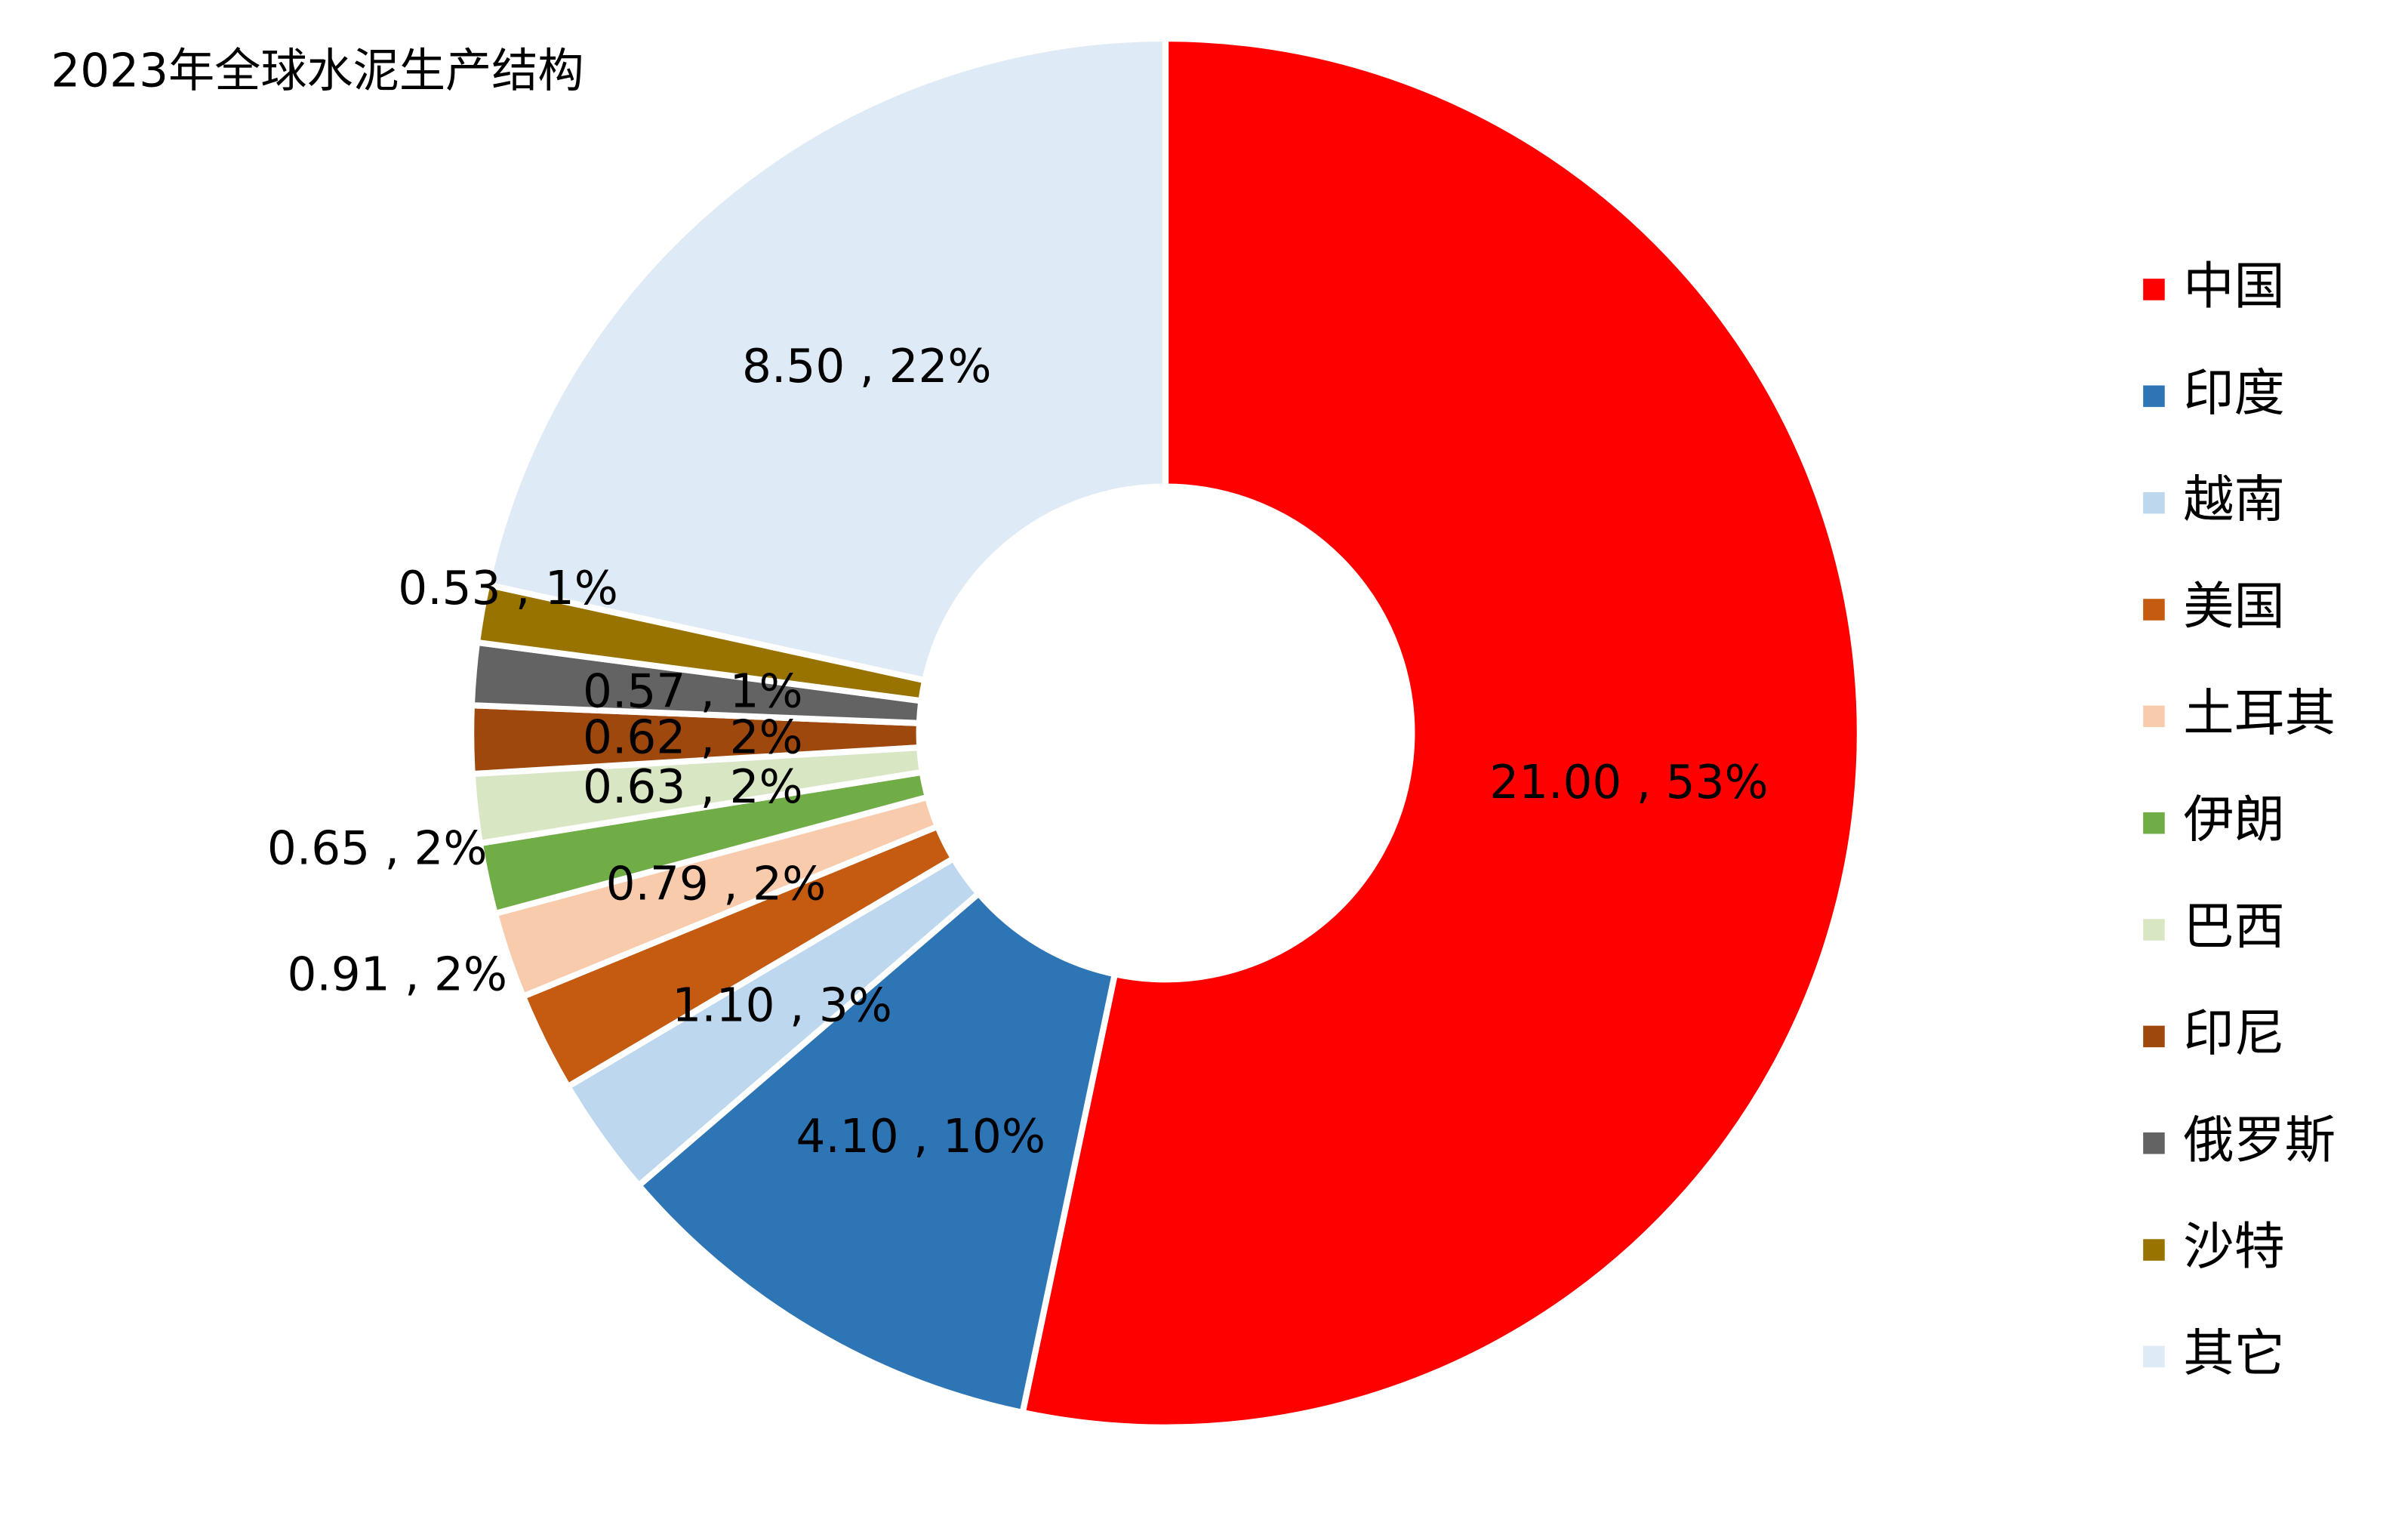  I want to click on chart-title: 2023年全球水泥生产结构, so click(317, 70).